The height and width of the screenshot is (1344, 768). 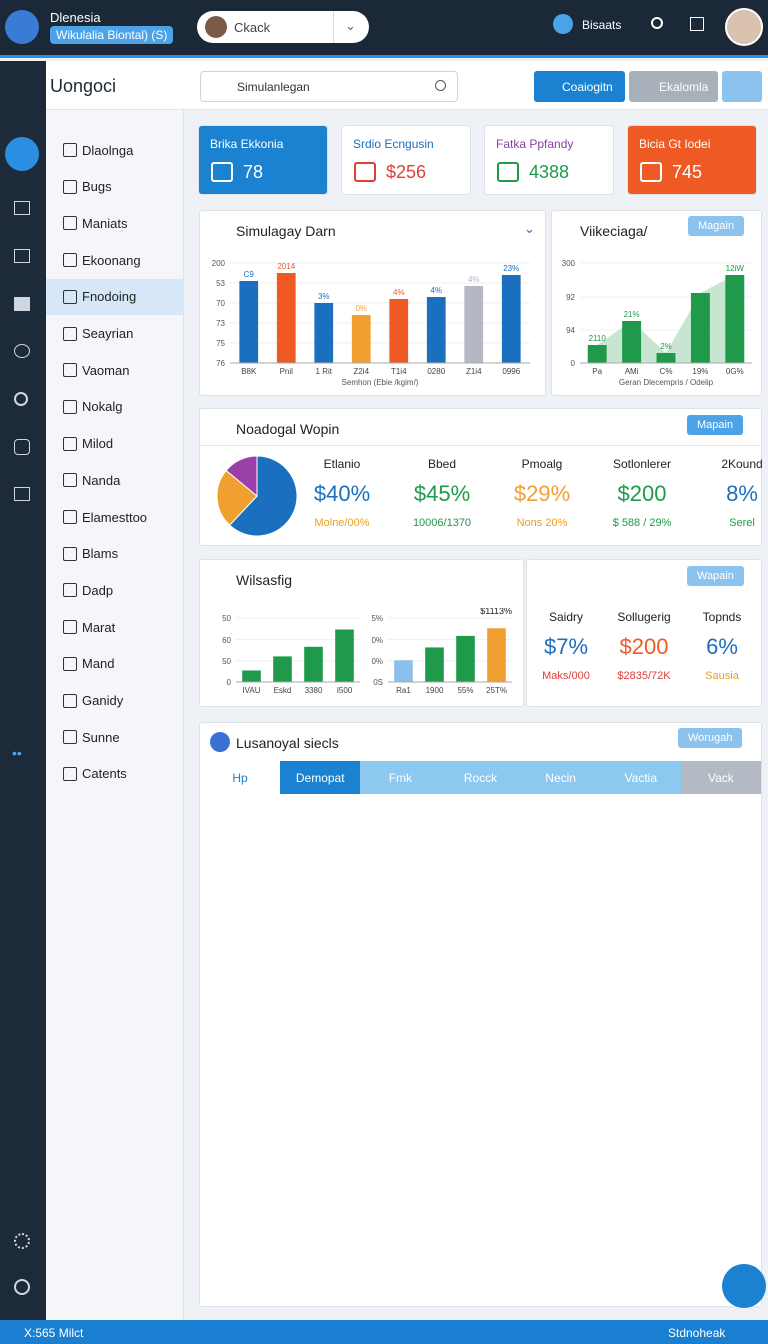 I want to click on nav-item: Nokalg, so click(x=114, y=407).